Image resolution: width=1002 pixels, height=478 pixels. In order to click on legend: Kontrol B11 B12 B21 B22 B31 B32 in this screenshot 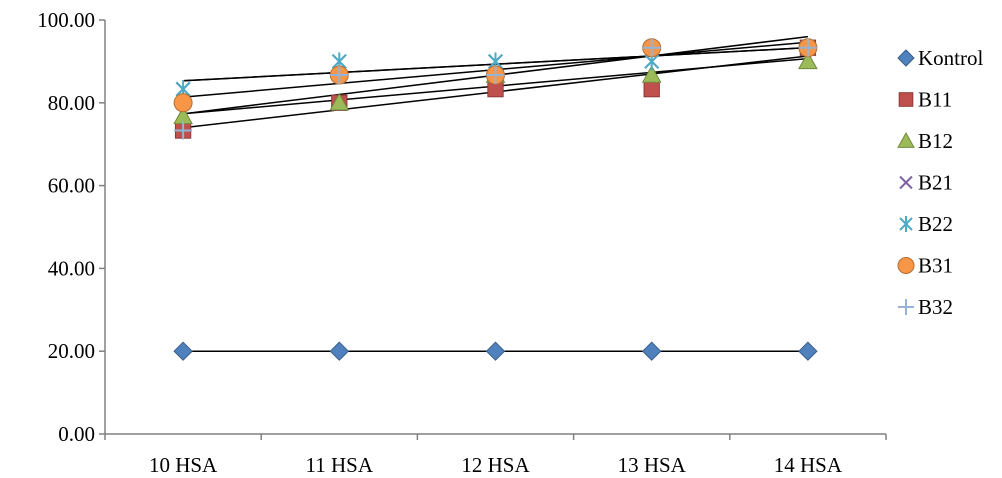, I will do `click(940, 182)`.